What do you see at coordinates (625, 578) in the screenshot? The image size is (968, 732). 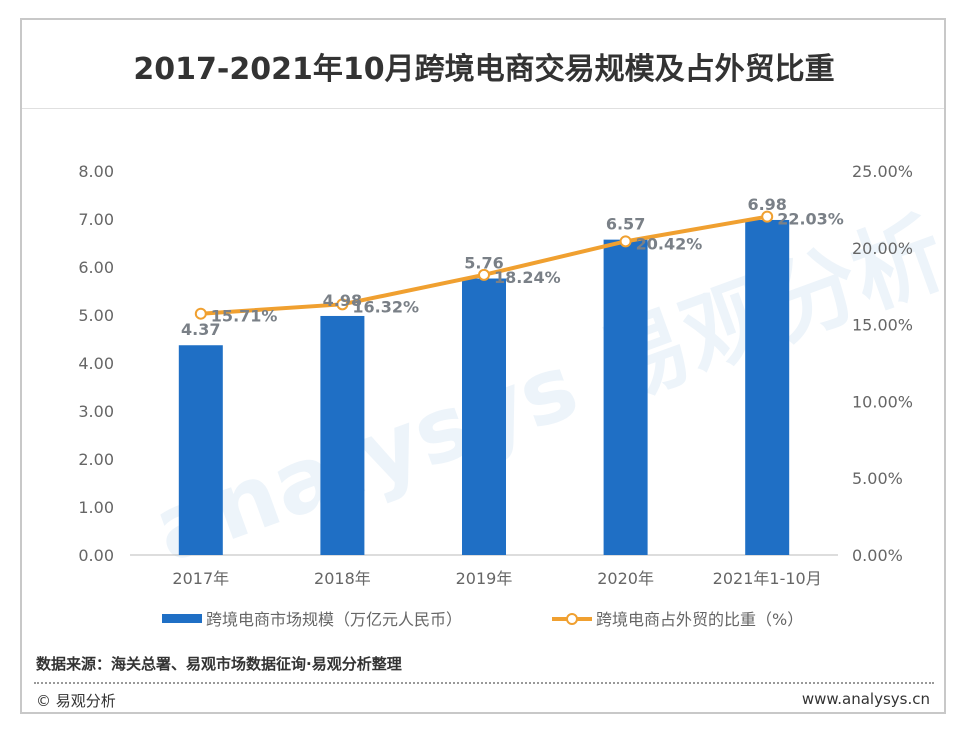 I see `category-label: 2020年` at bounding box center [625, 578].